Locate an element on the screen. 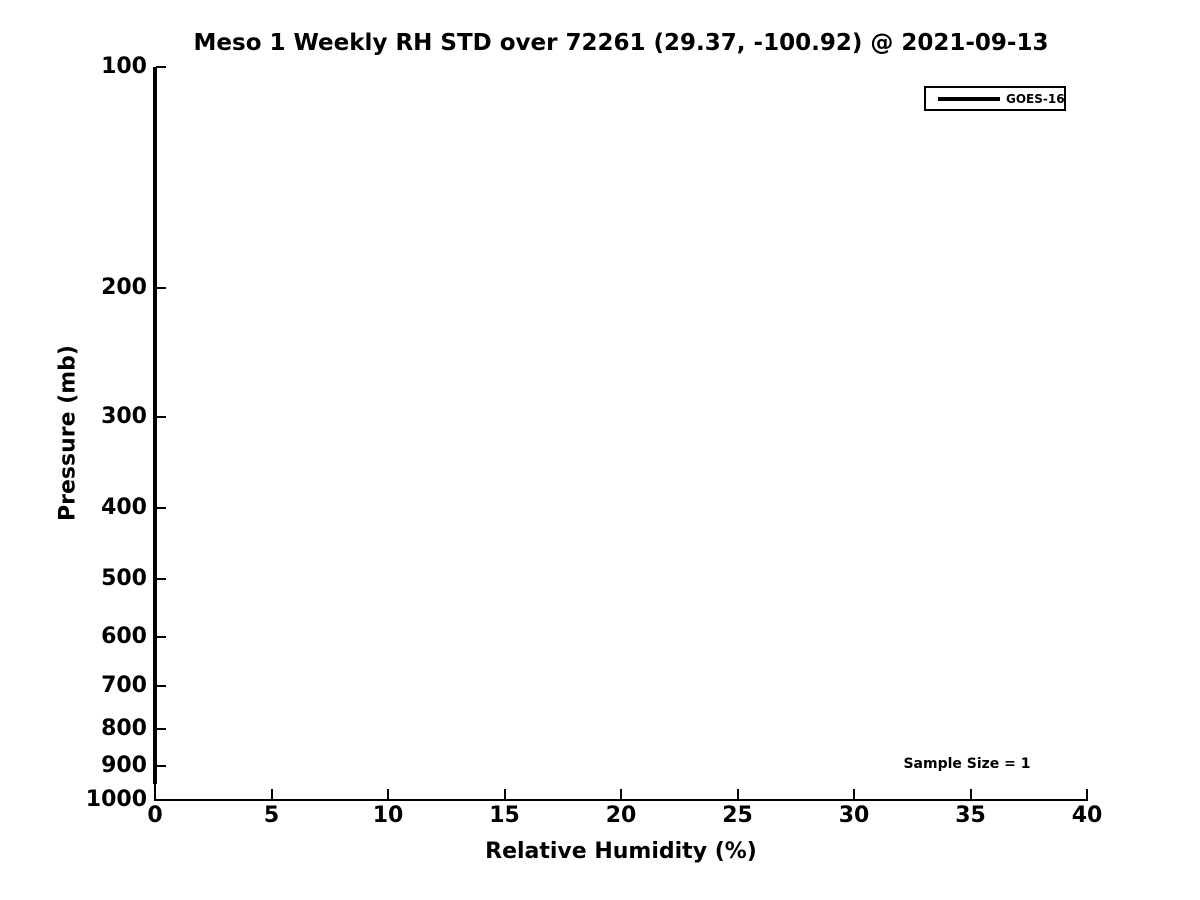 The width and height of the screenshot is (1200, 900). x-axis-label: Relative Humidity (%) is located at coordinates (621, 851).